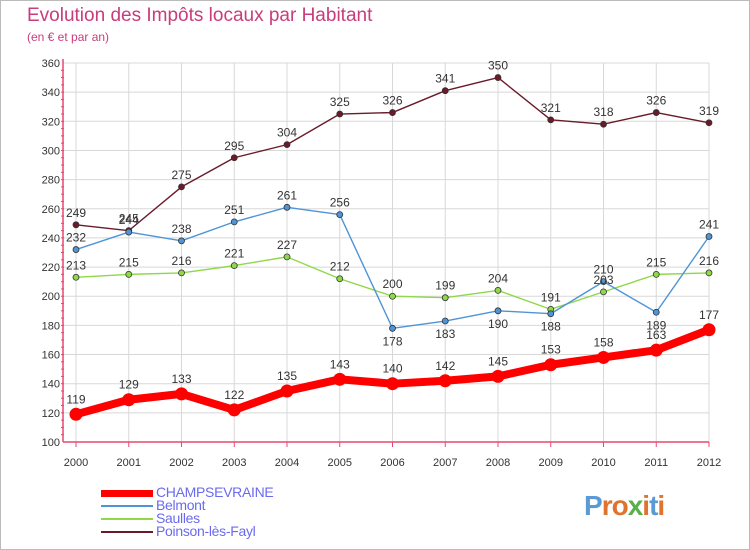 The width and height of the screenshot is (750, 550). Describe the element at coordinates (200, 15) in the screenshot. I see `chart-title: Evolution des Impôts locaux par Habitant` at that location.